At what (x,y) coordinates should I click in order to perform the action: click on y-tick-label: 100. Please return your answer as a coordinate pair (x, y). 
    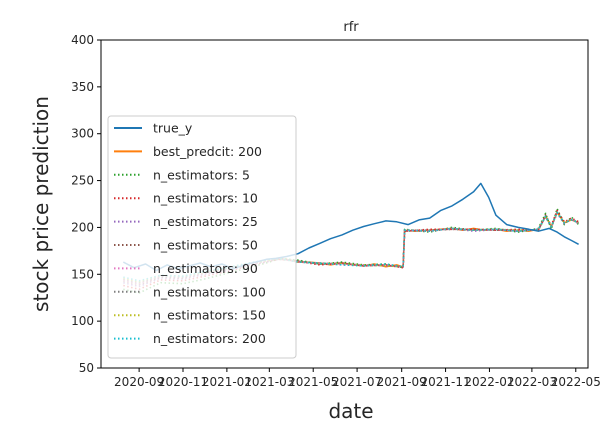
    Looking at the image, I should click on (82, 321).